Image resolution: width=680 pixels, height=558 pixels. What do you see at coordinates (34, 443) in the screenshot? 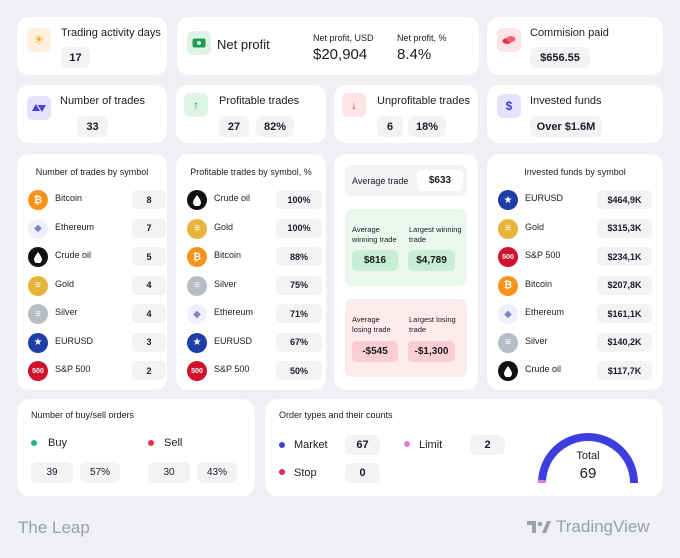
I see `buy-dot` at bounding box center [34, 443].